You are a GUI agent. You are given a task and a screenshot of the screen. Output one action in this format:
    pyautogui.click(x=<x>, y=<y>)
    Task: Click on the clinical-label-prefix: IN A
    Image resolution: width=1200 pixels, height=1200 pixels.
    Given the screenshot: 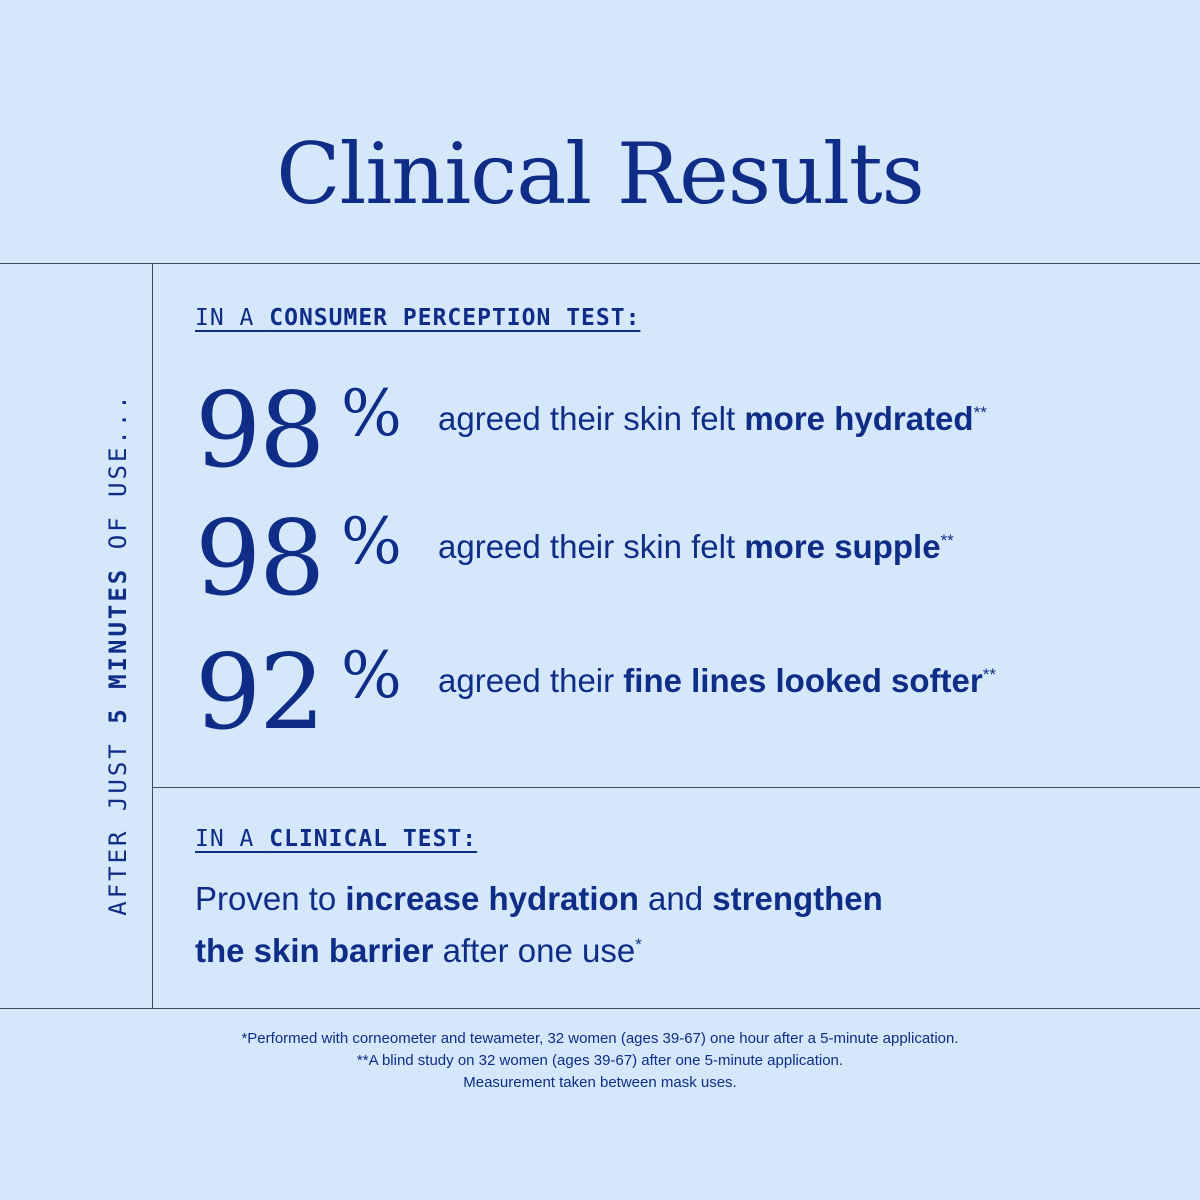 What is the action you would take?
    pyautogui.click(x=232, y=839)
    